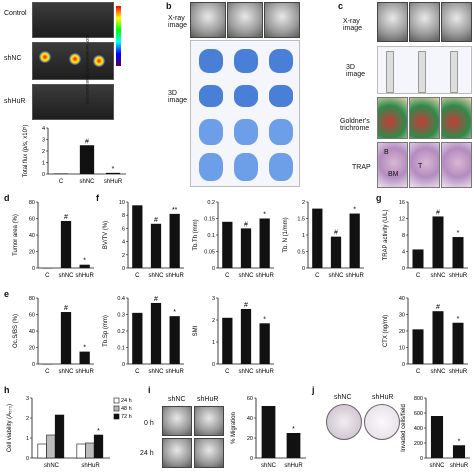  What do you see at coordinates (149, 423) in the screenshot?
I see `panel-i-row-0h: 0 h` at bounding box center [149, 423].